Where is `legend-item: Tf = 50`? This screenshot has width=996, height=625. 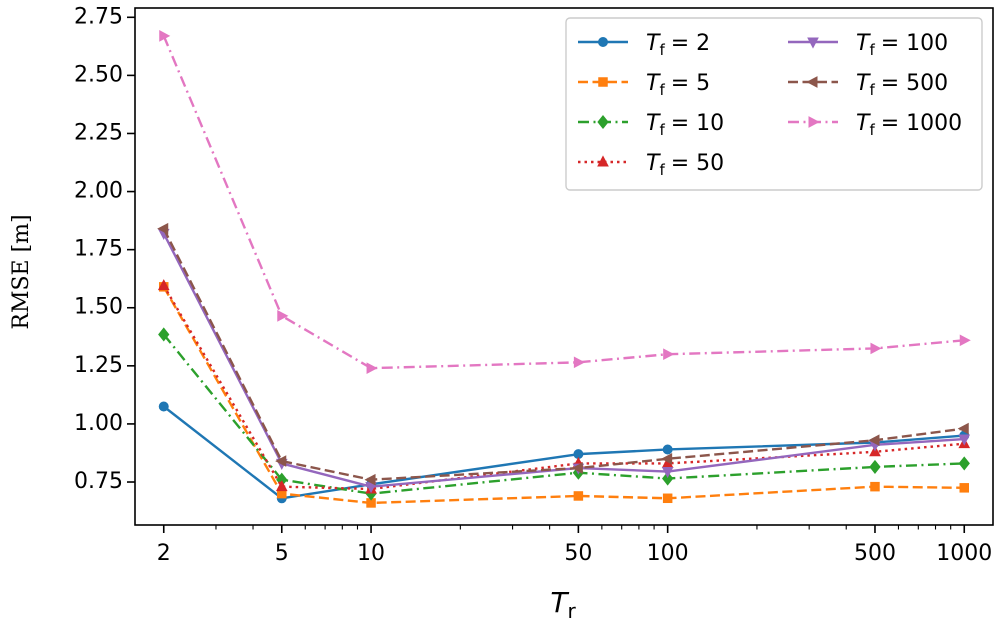 legend-item: Tf = 50 is located at coordinates (651, 165).